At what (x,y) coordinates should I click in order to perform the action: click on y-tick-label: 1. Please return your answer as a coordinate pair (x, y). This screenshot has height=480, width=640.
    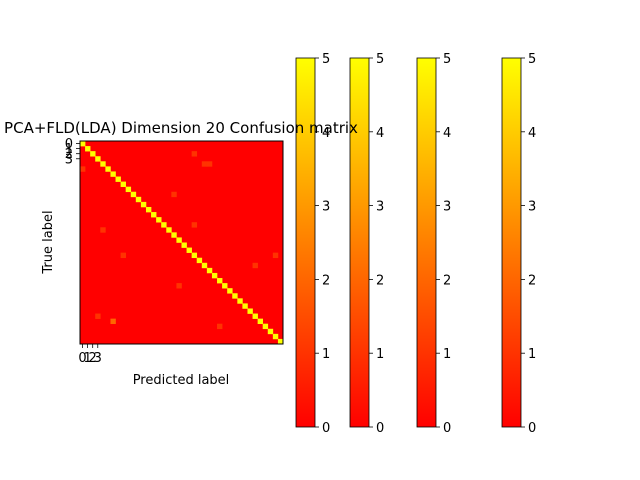
    Looking at the image, I should click on (69, 149).